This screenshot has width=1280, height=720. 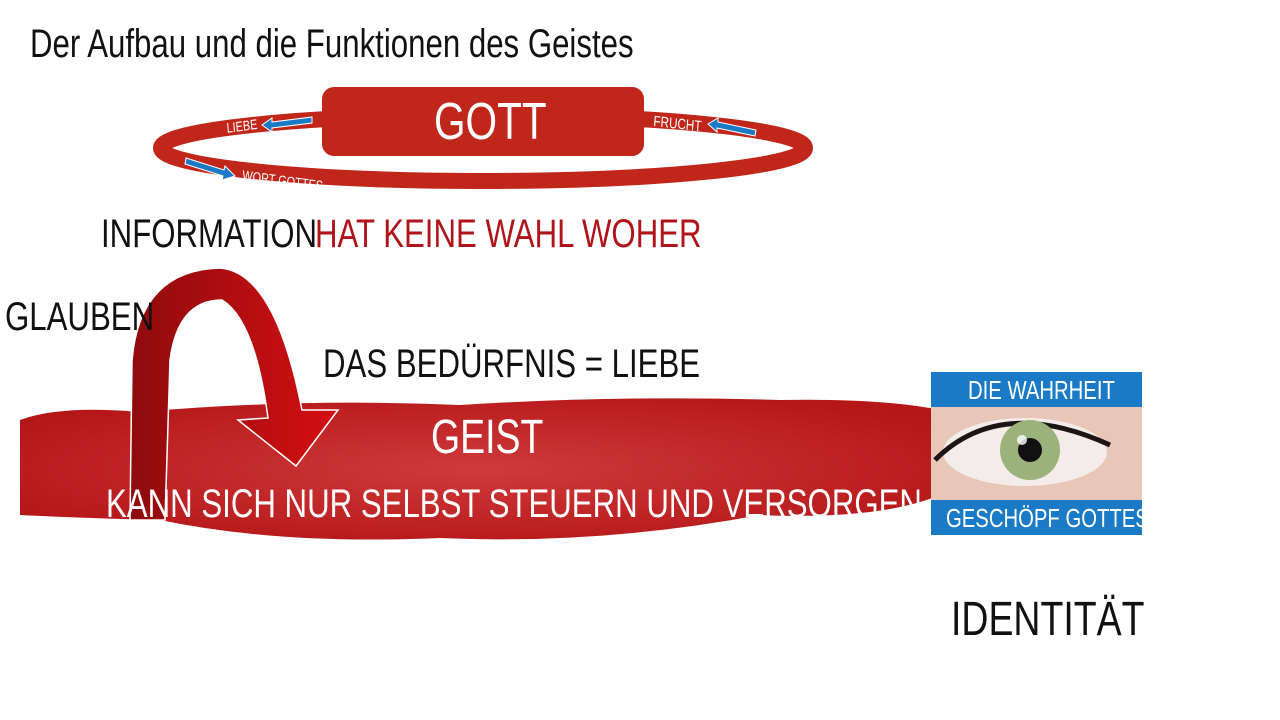 I want to click on eye-image, so click(x=1036, y=453).